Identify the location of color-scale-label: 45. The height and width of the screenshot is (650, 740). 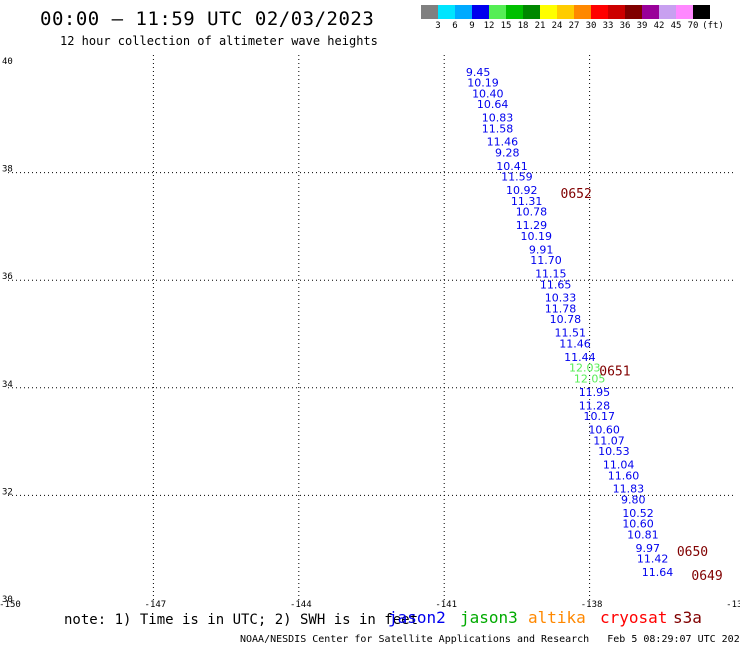
(676, 26).